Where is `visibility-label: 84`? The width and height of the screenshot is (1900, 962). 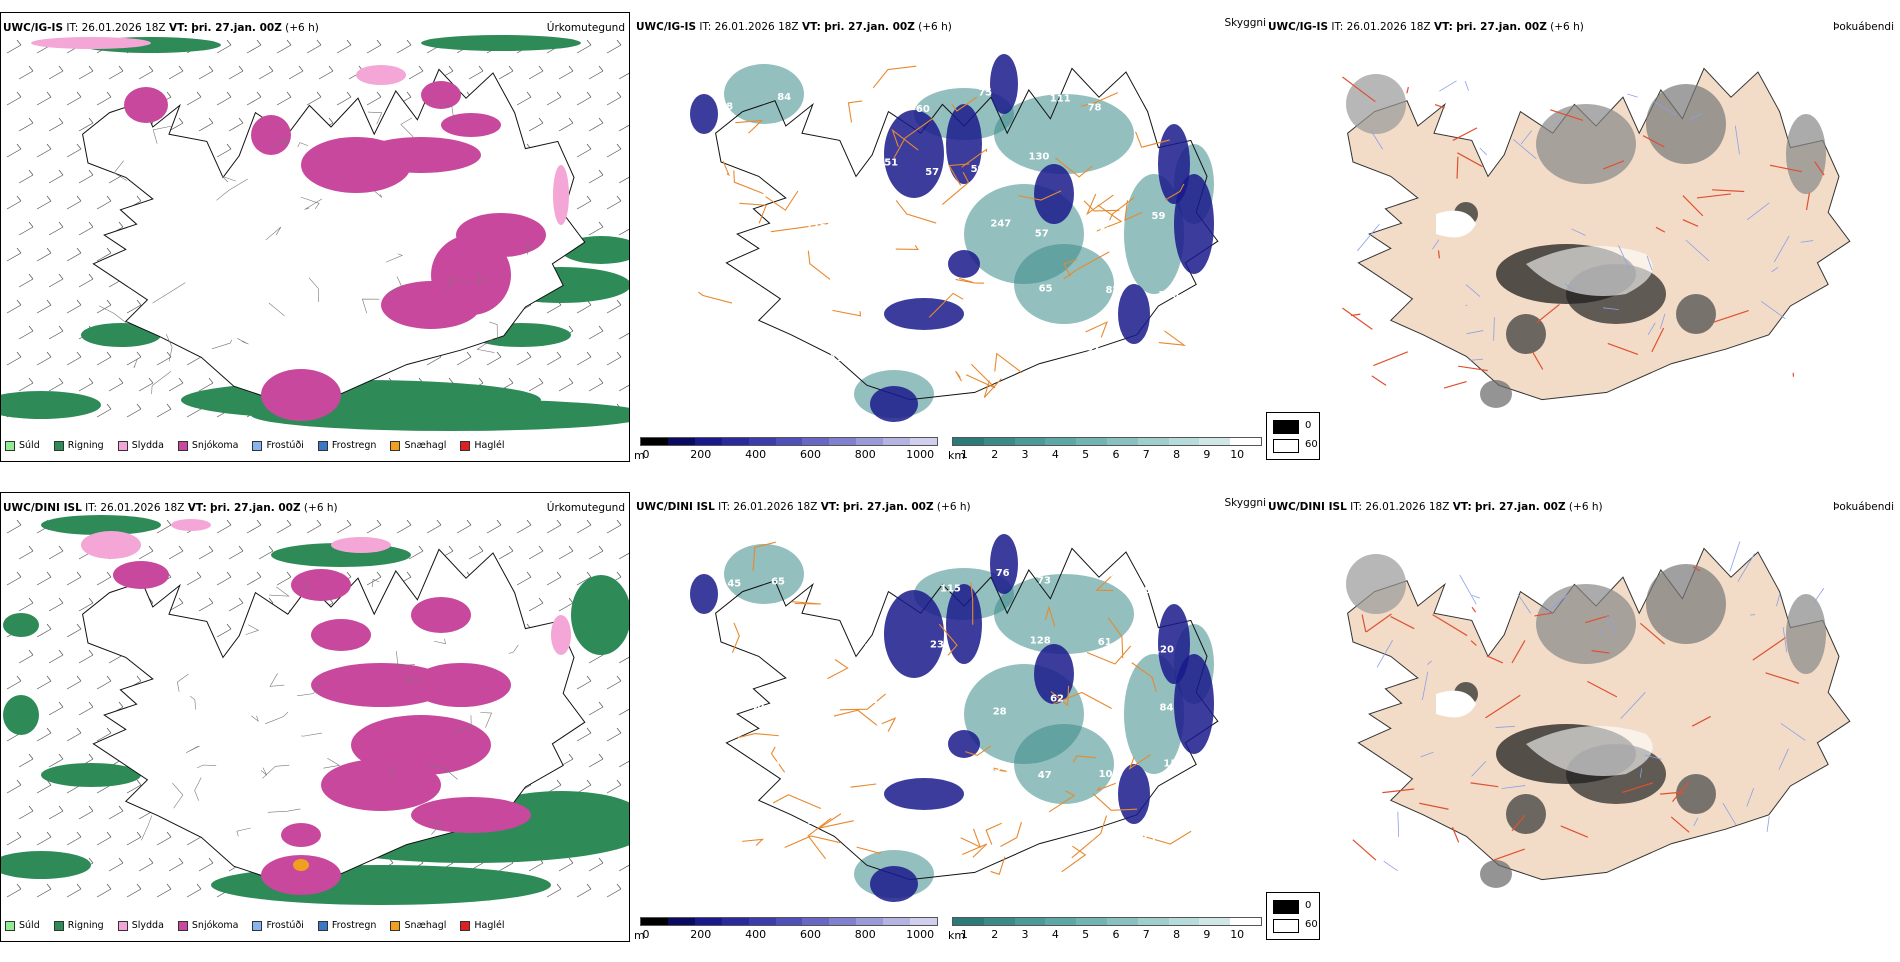 visibility-label: 84 is located at coordinates (1167, 708).